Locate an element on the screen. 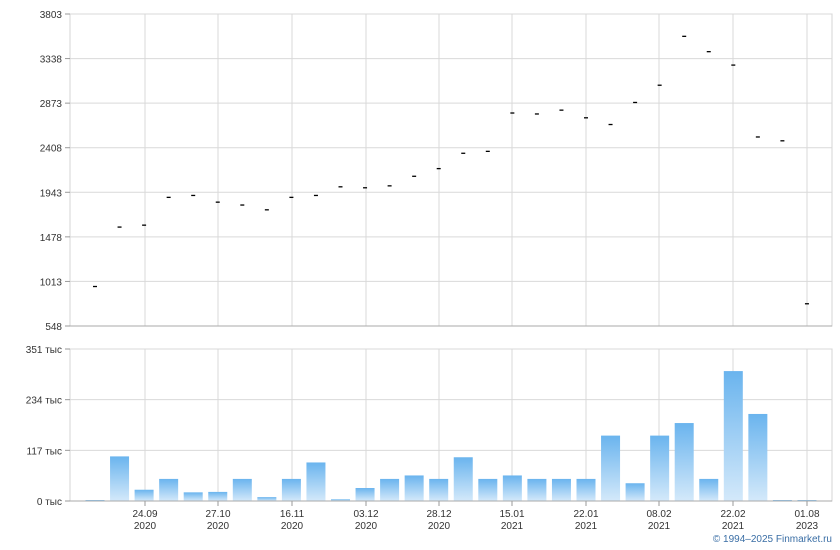 This screenshot has height=550, width=840. price-y-tick-label: 3803 is located at coordinates (51, 15).